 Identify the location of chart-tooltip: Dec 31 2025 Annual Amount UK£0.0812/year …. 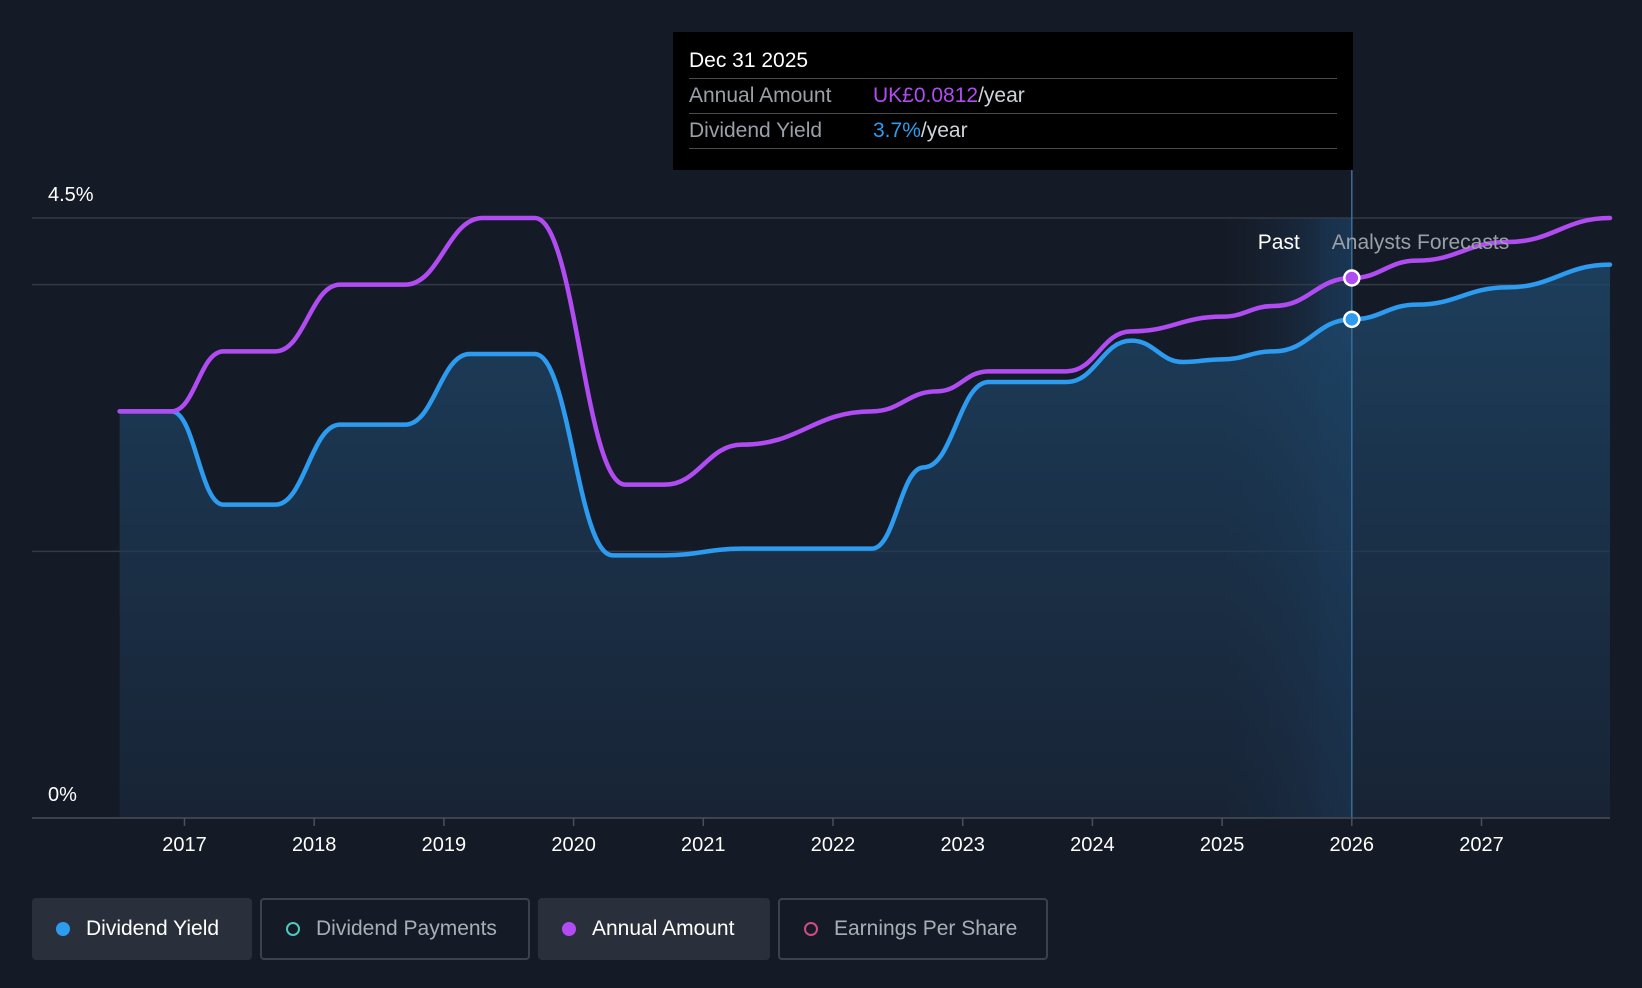
(1013, 101).